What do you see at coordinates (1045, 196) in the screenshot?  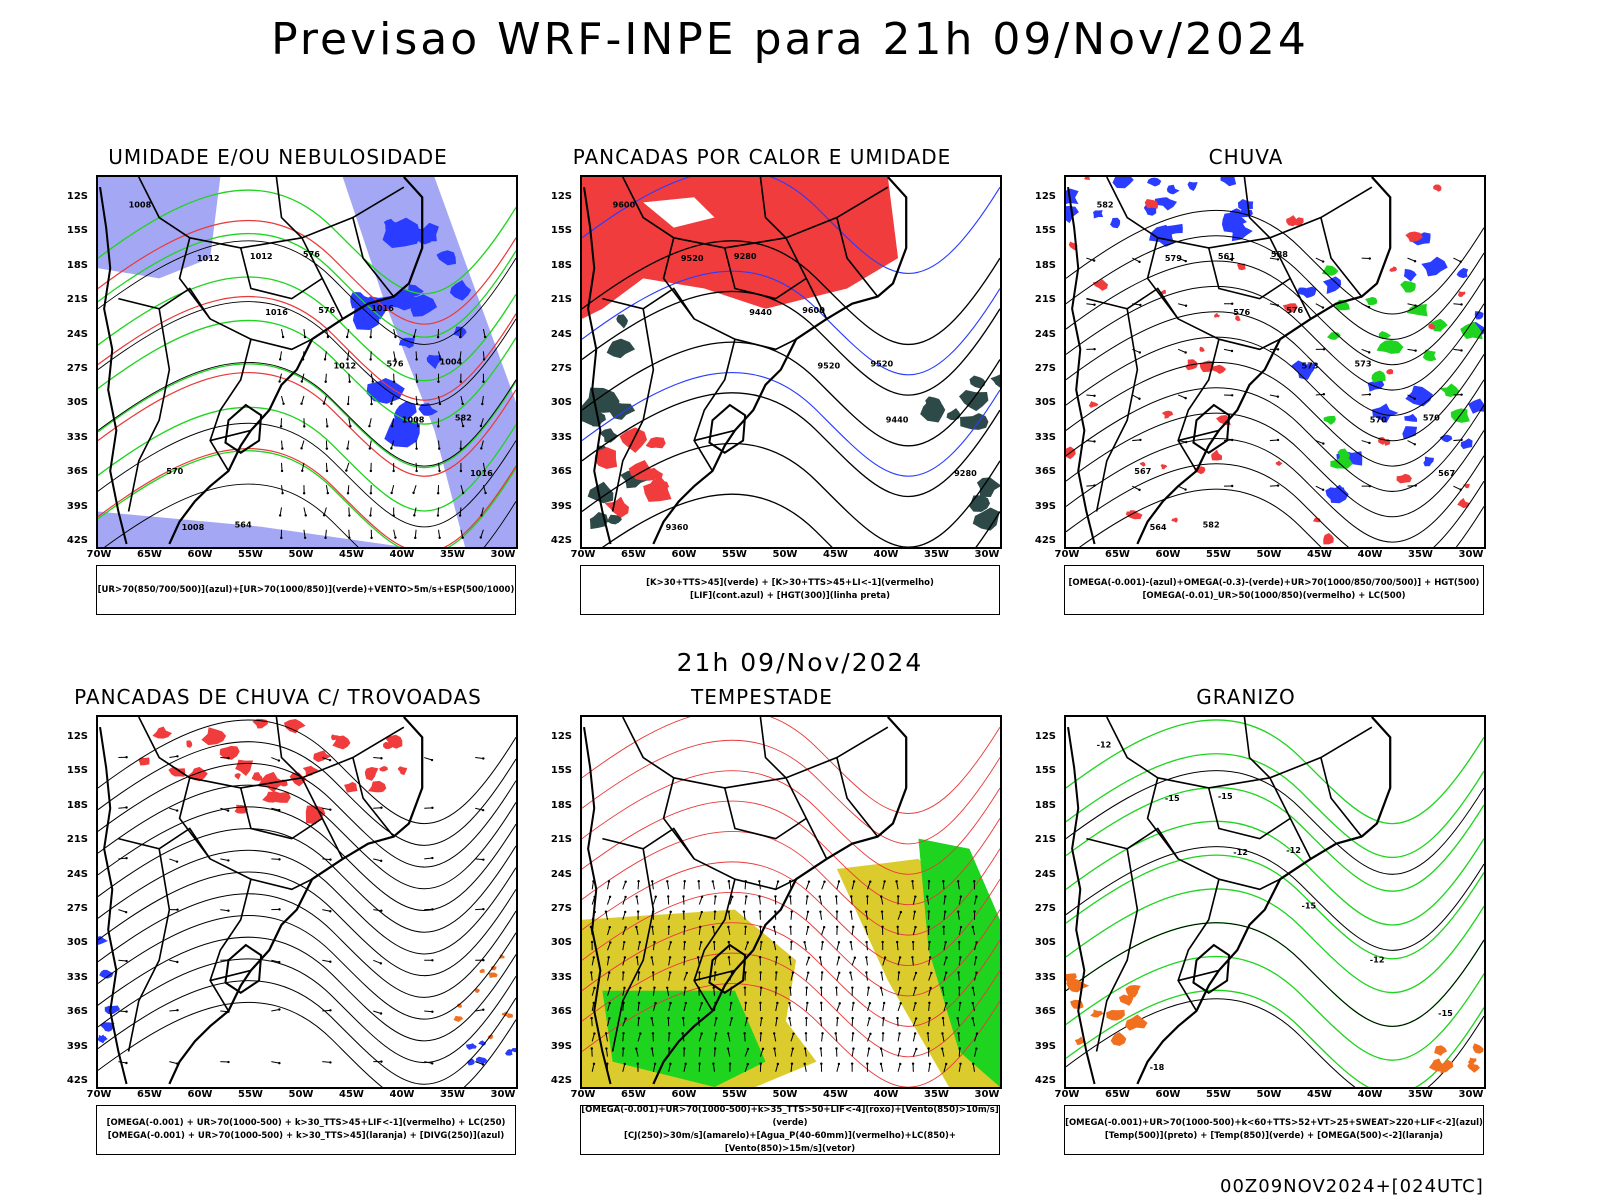 I see `latitude-tick-label: 12S` at bounding box center [1045, 196].